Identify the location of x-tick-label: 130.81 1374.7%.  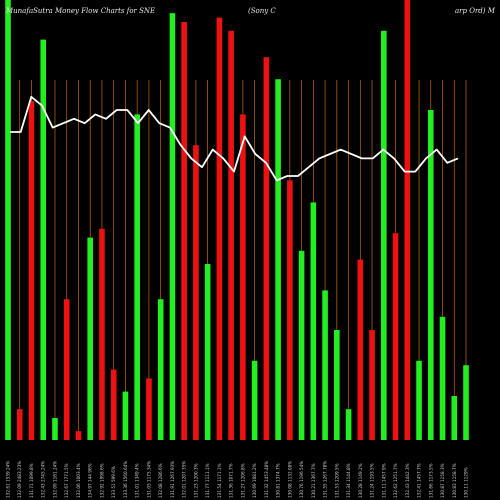
(278, 480).